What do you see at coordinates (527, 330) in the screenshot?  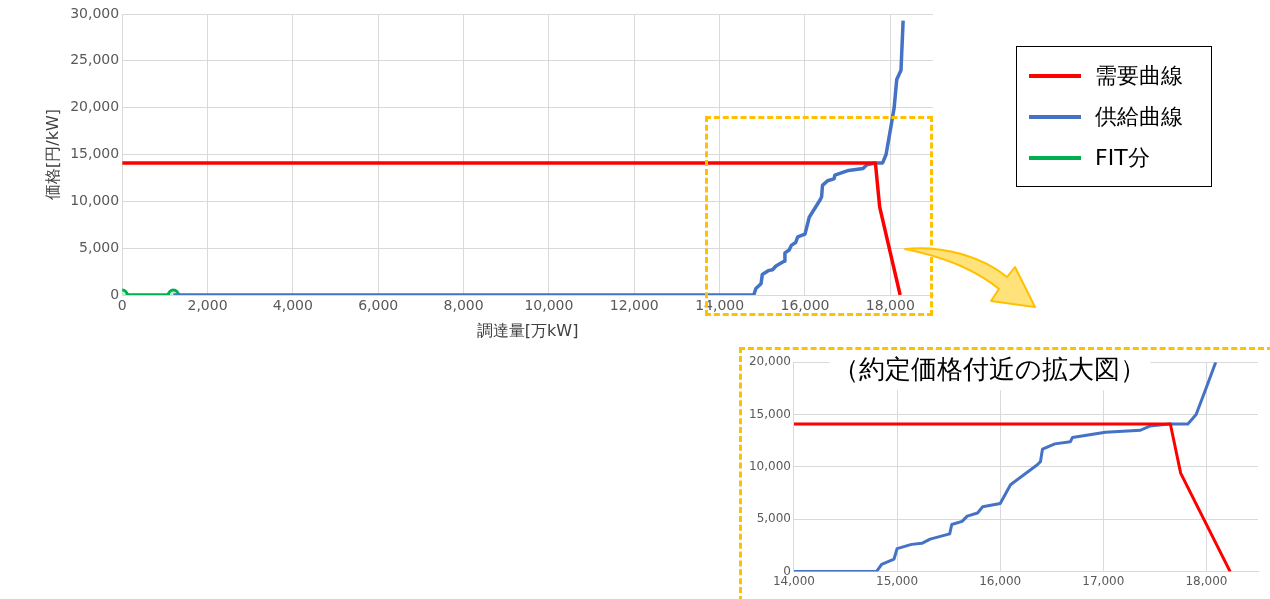 I see `x-axis-title: 調達量[万kW]` at bounding box center [527, 330].